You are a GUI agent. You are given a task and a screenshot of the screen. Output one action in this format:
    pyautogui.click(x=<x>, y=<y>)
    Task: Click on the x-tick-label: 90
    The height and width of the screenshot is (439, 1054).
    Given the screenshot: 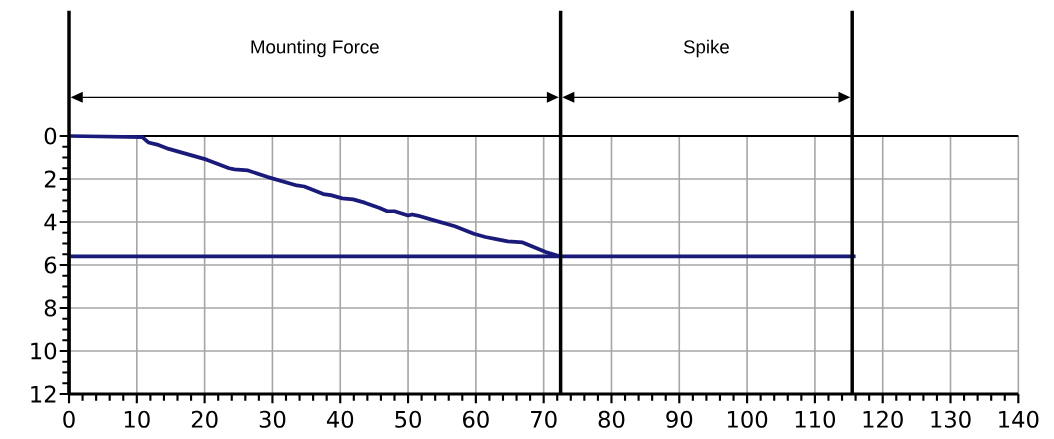 What is the action you would take?
    pyautogui.click(x=679, y=419)
    